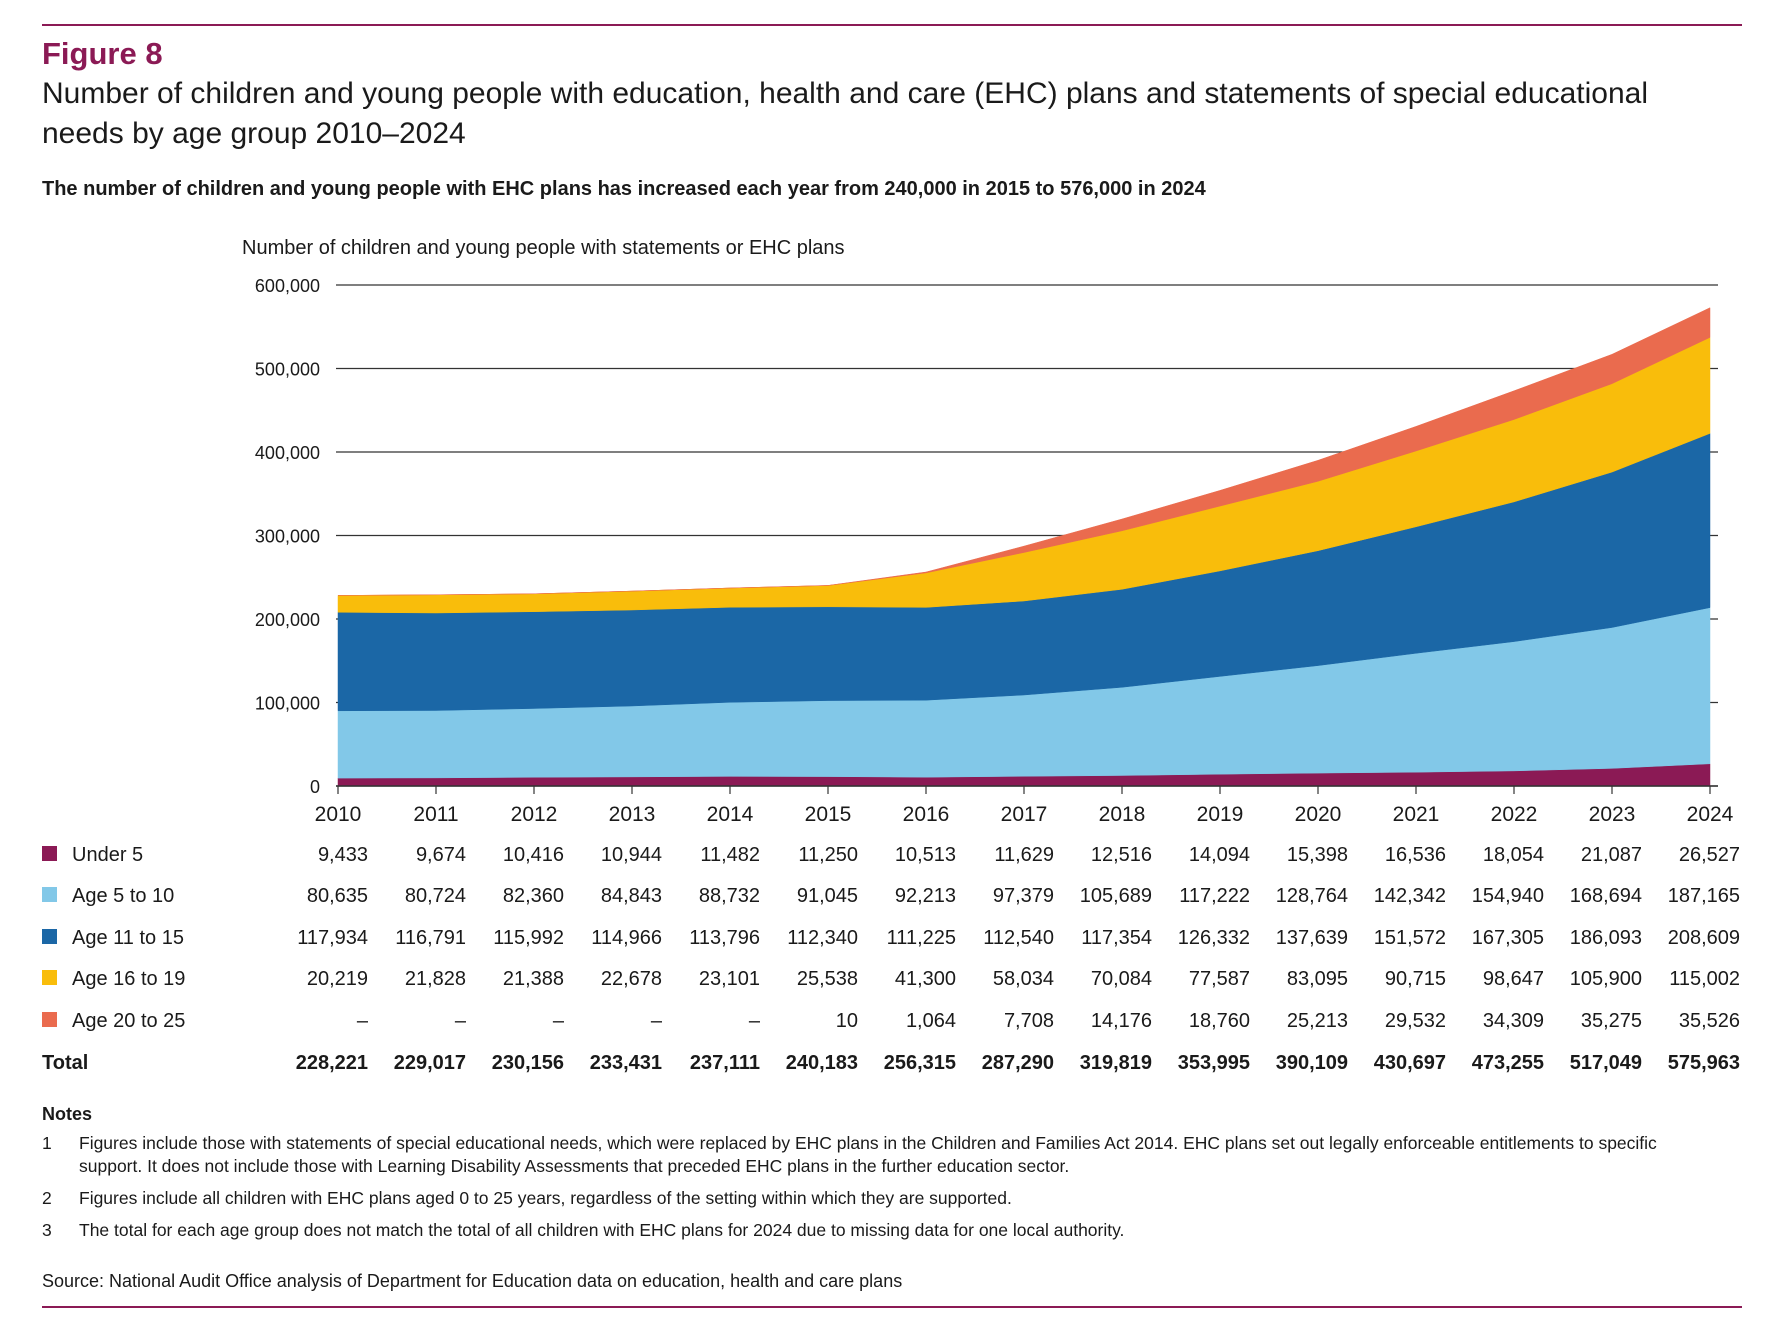  Describe the element at coordinates (47, 1143) in the screenshot. I see `note-number: 1` at that location.